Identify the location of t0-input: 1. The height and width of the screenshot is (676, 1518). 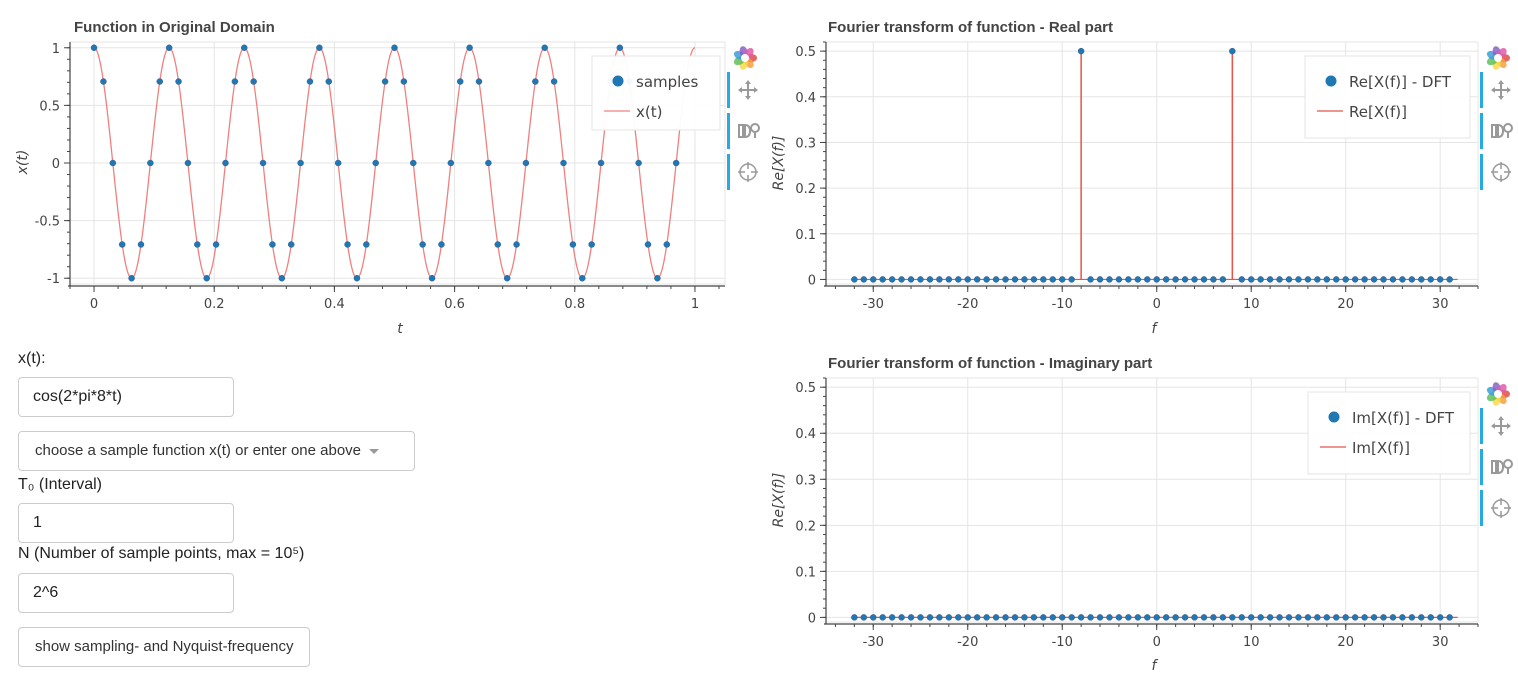
(126, 523).